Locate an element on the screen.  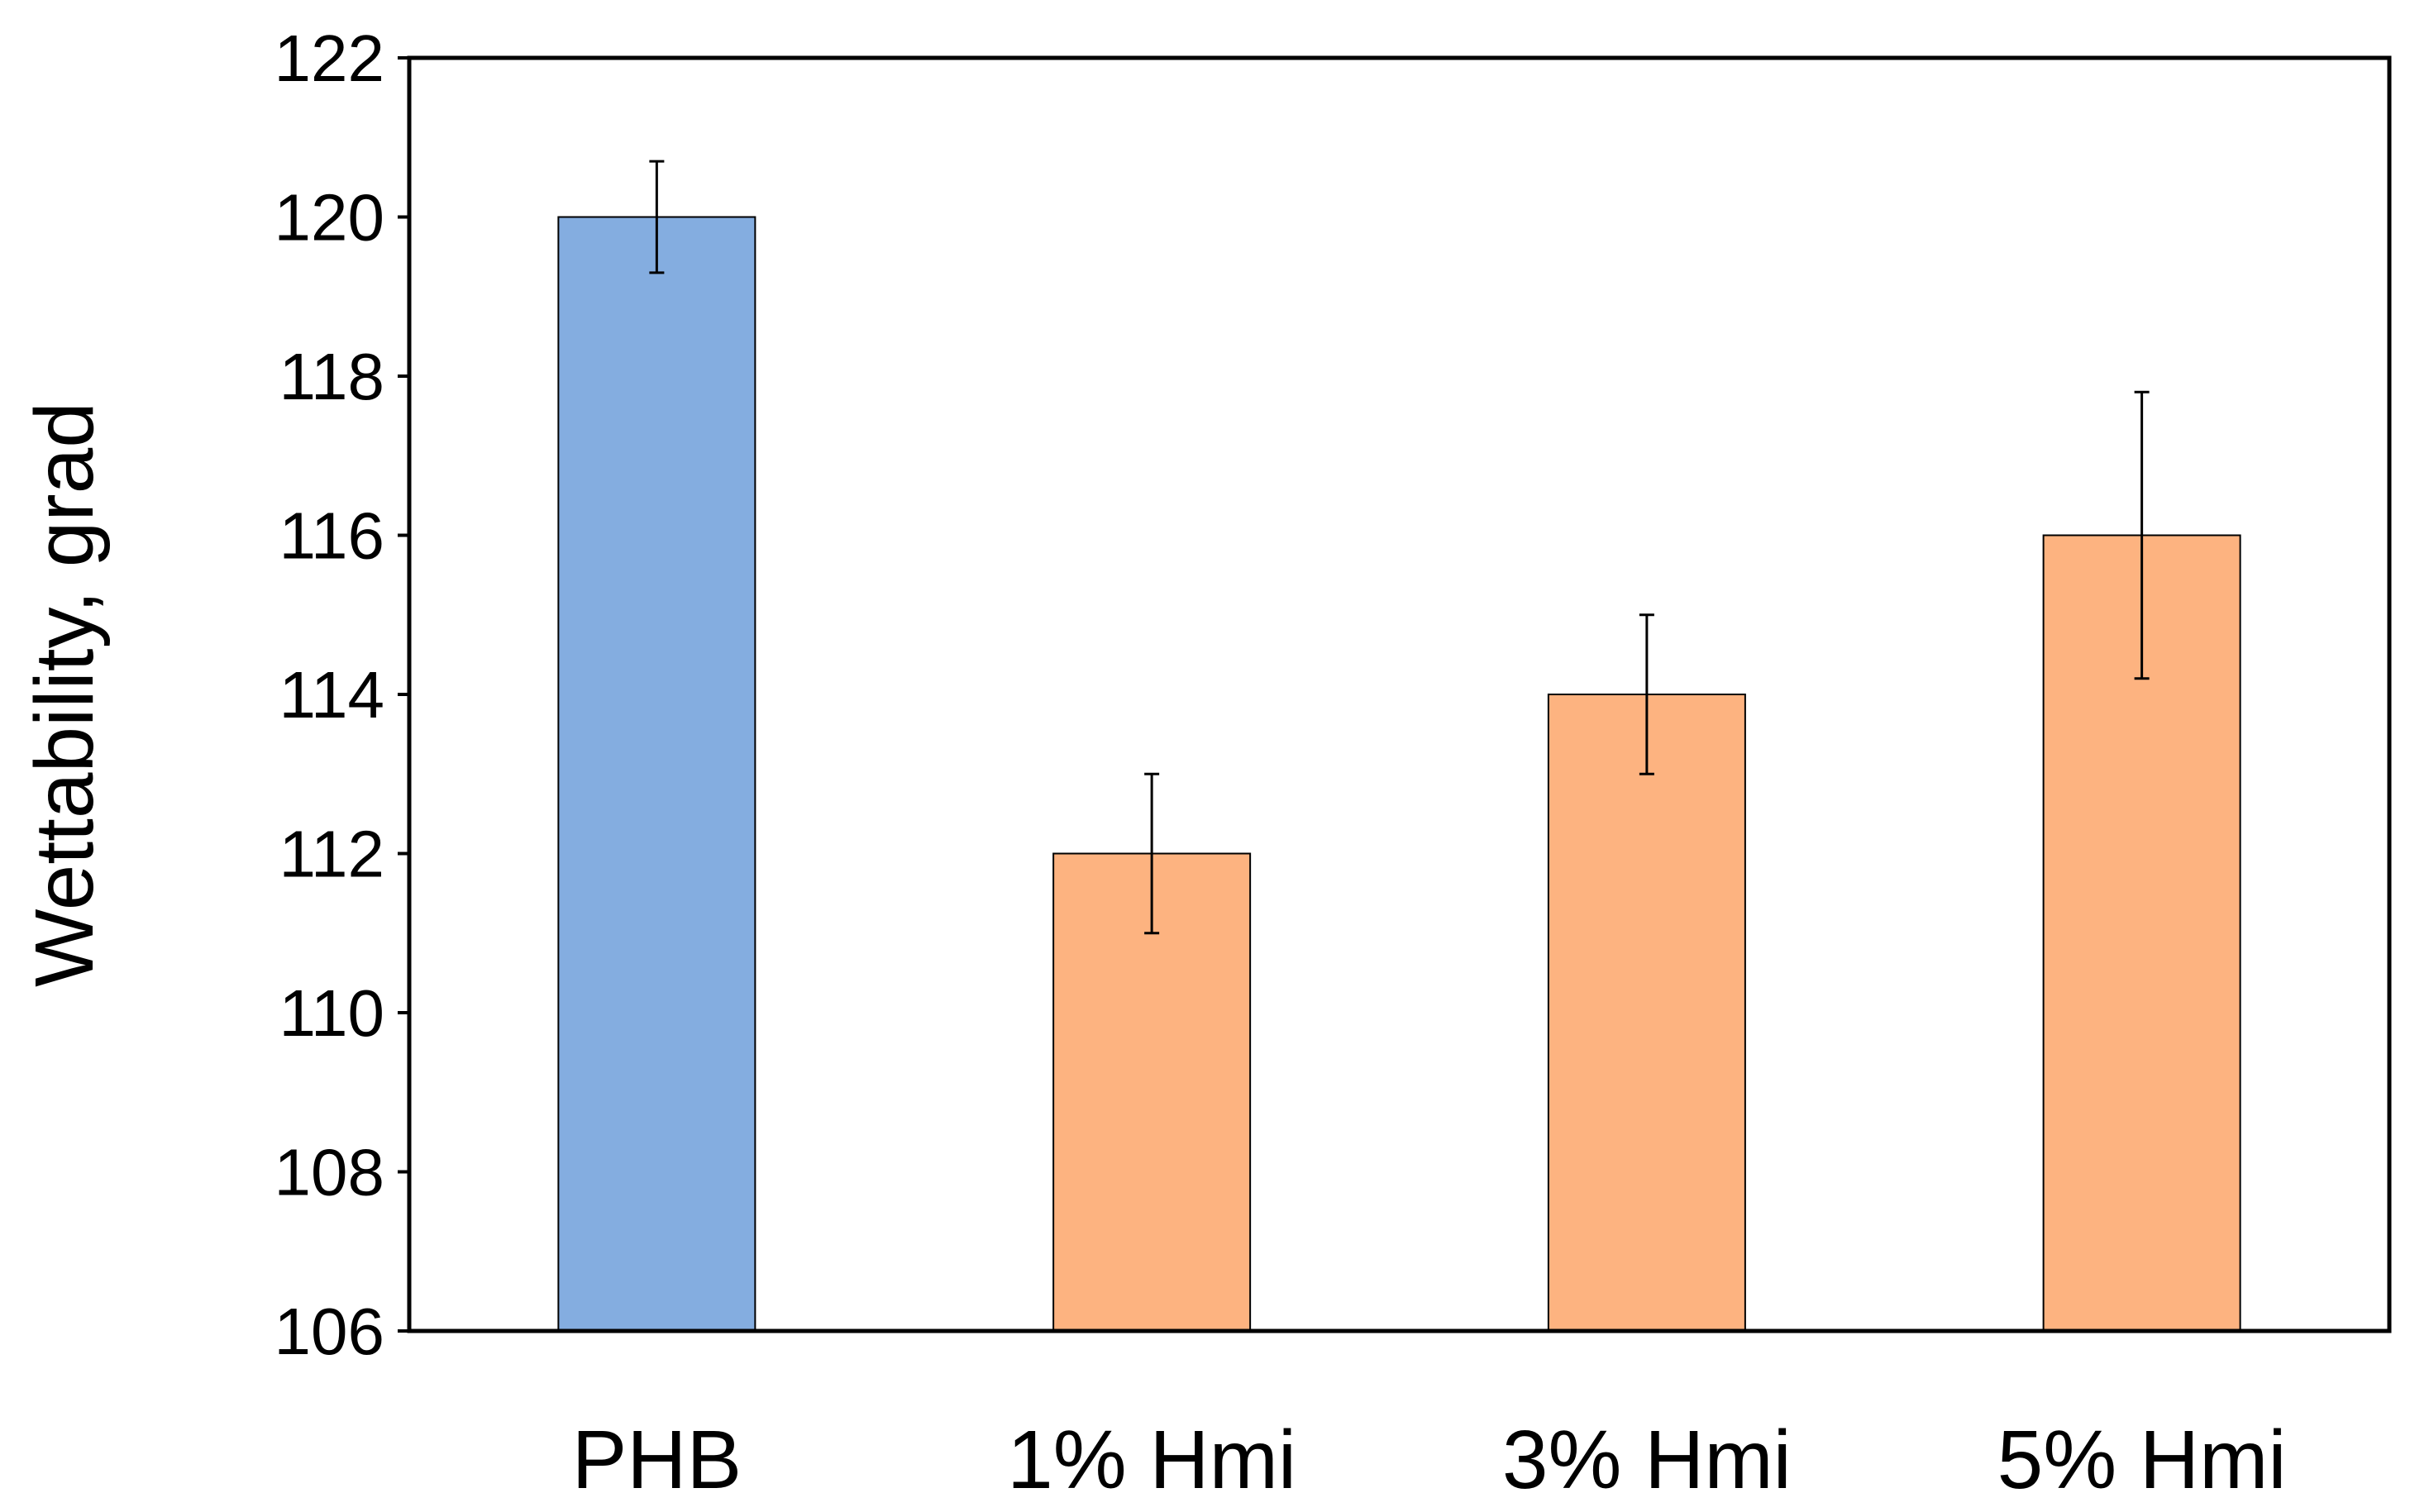
x-axis-category-labels: PHB 1% Hmi 3% Hmi 5% Hmi is located at coordinates (1429, 1460).